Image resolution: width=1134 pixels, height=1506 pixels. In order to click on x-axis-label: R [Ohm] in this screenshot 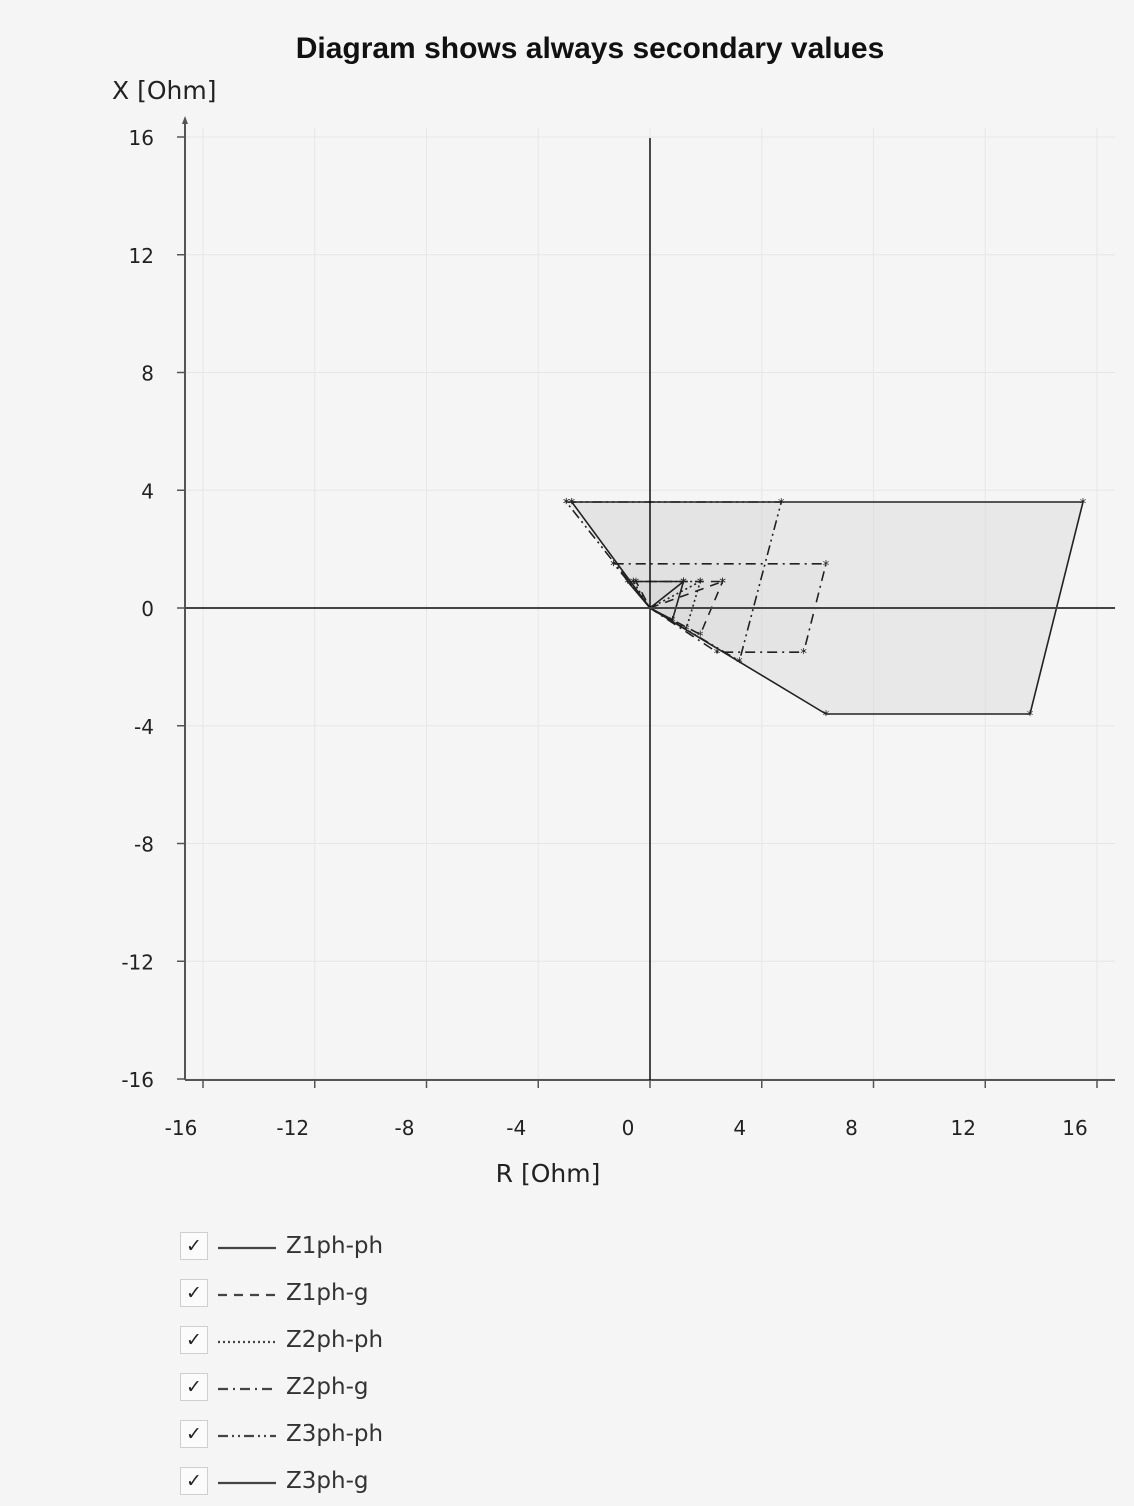, I will do `click(548, 1173)`.